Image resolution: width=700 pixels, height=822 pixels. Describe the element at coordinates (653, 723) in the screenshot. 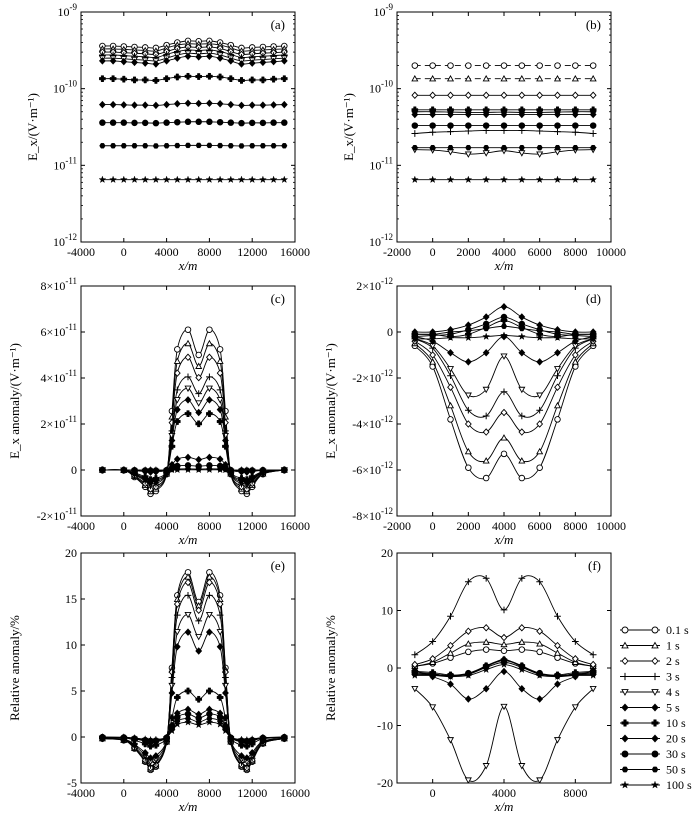

I see `legend-entry: 10 s` at that location.